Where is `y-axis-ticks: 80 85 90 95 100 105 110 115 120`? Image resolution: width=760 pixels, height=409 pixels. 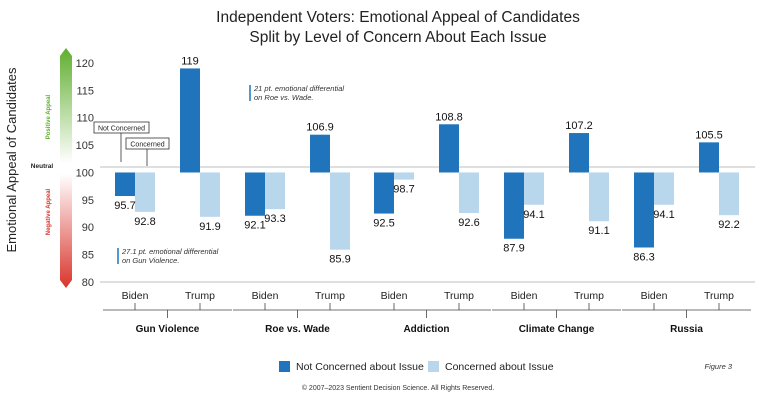
y-axis-ticks: 80 85 90 95 100 105 110 115 120 is located at coordinates (85, 173).